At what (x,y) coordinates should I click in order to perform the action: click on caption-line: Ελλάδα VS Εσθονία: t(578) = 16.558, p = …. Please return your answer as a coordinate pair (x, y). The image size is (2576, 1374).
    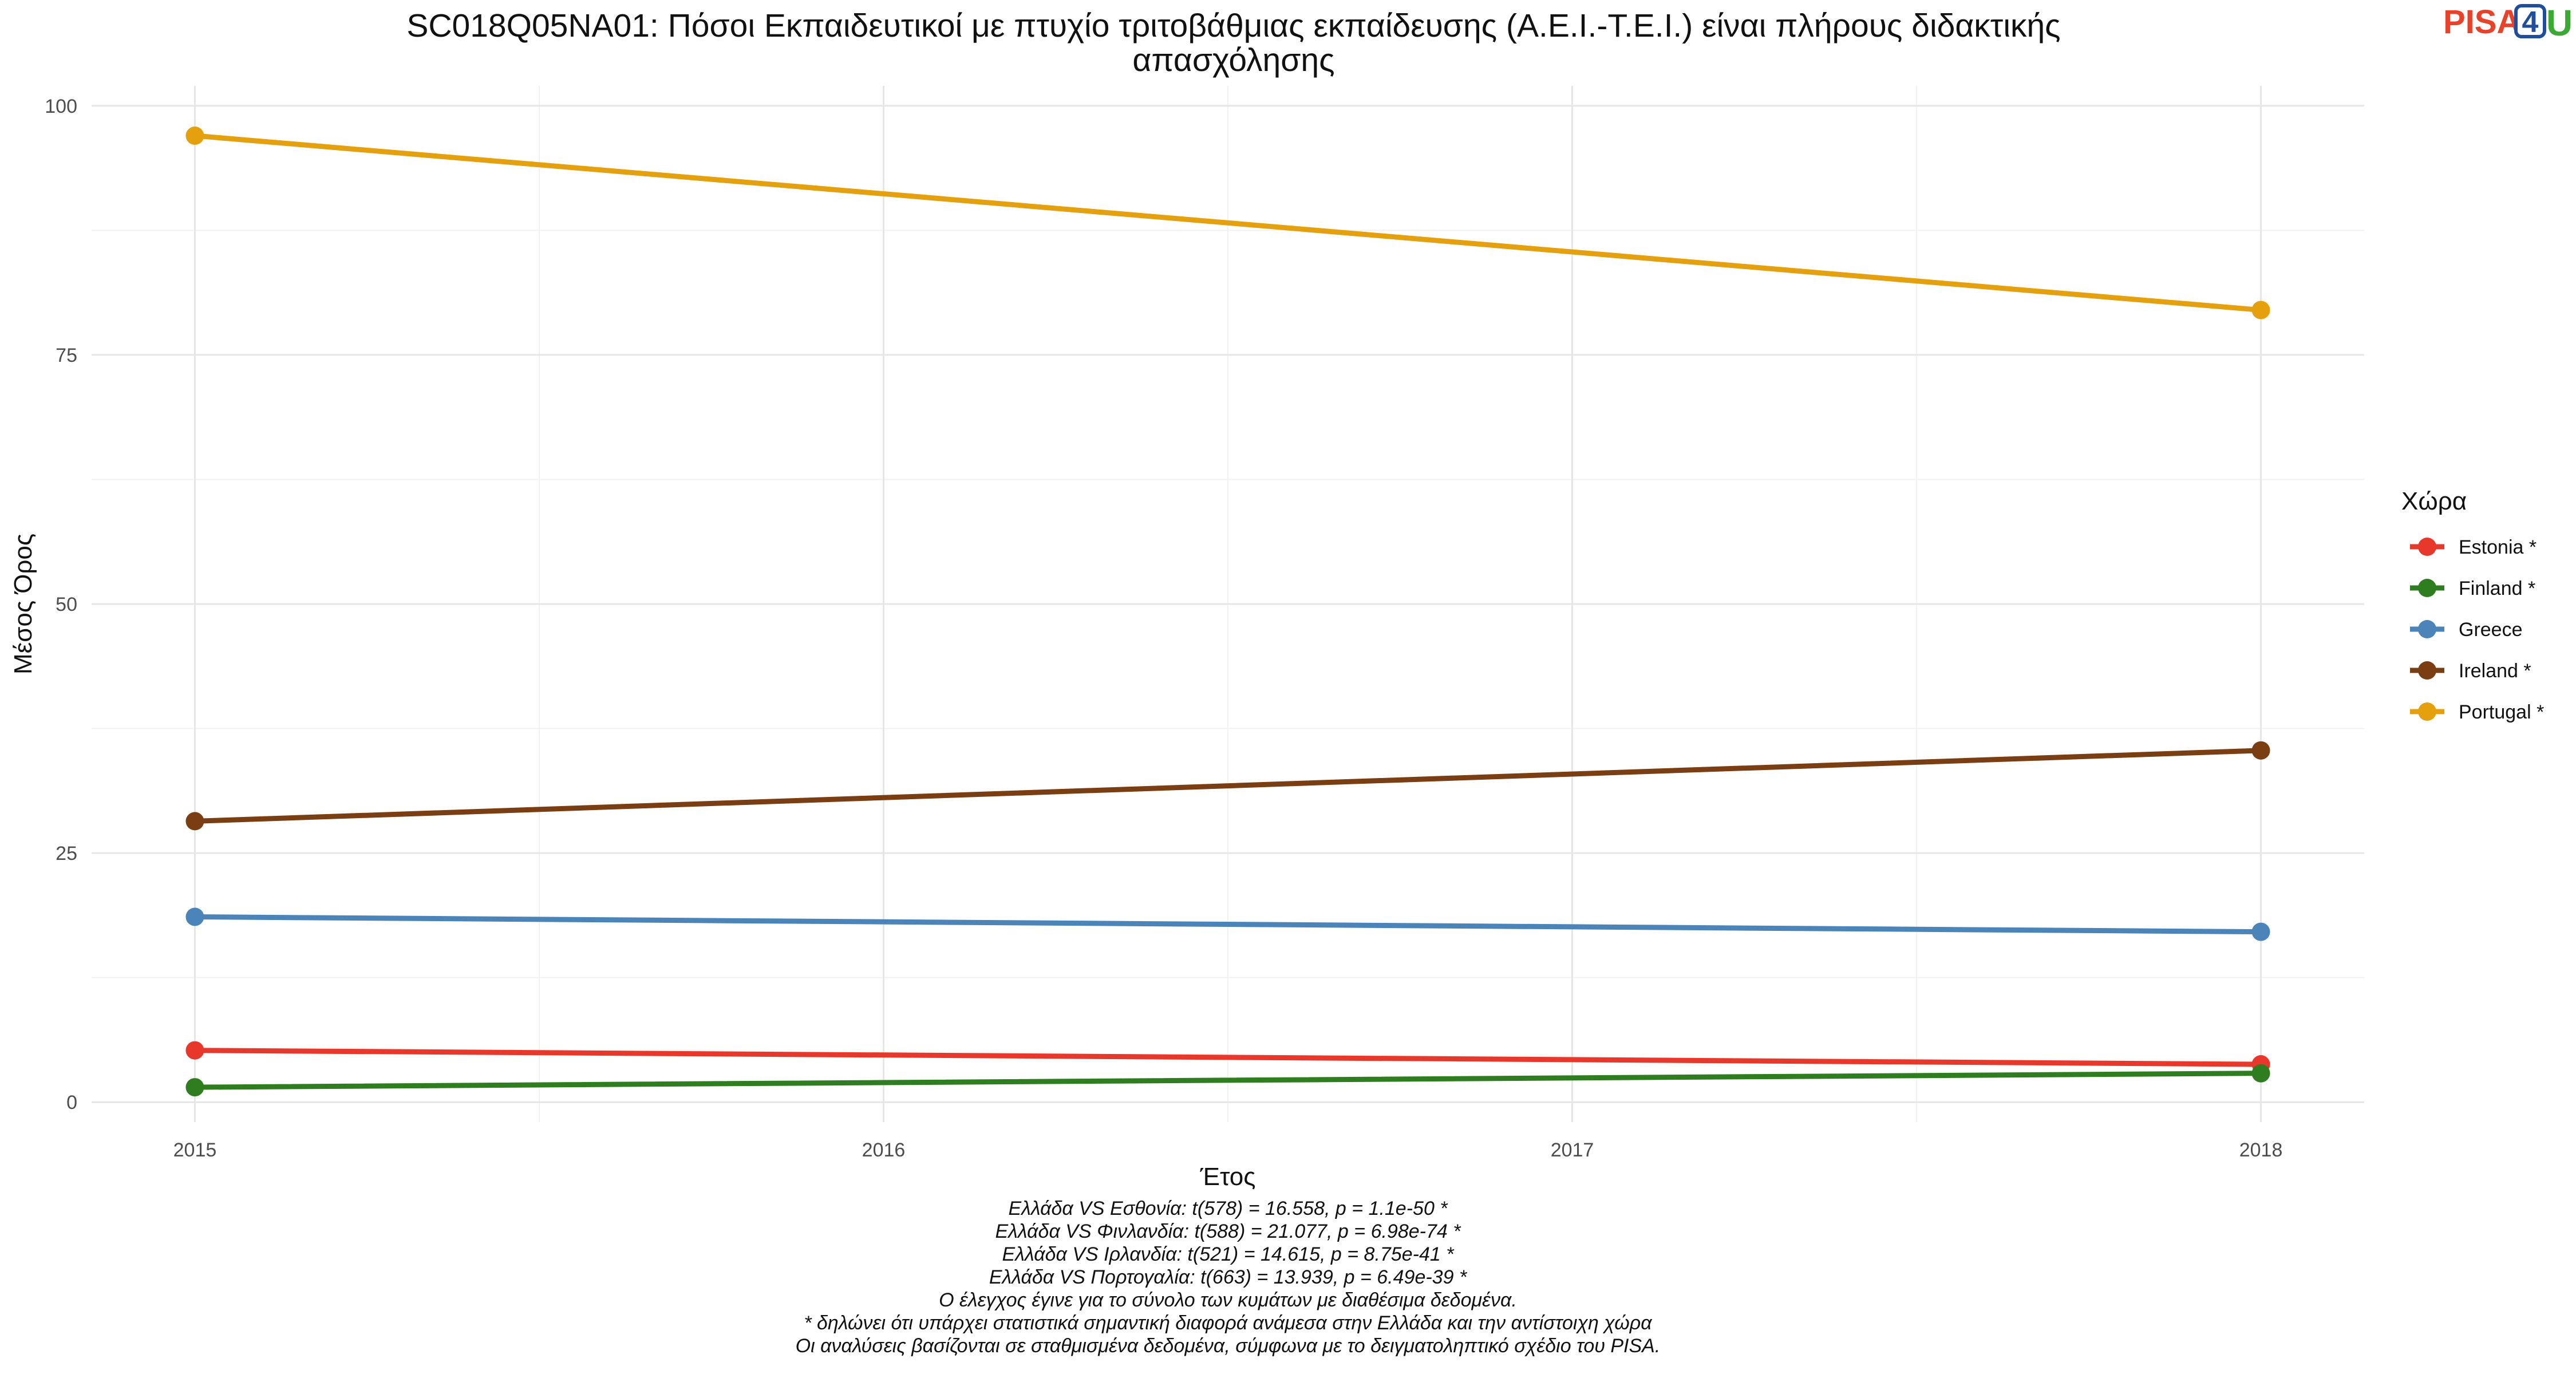
    Looking at the image, I should click on (1228, 1208).